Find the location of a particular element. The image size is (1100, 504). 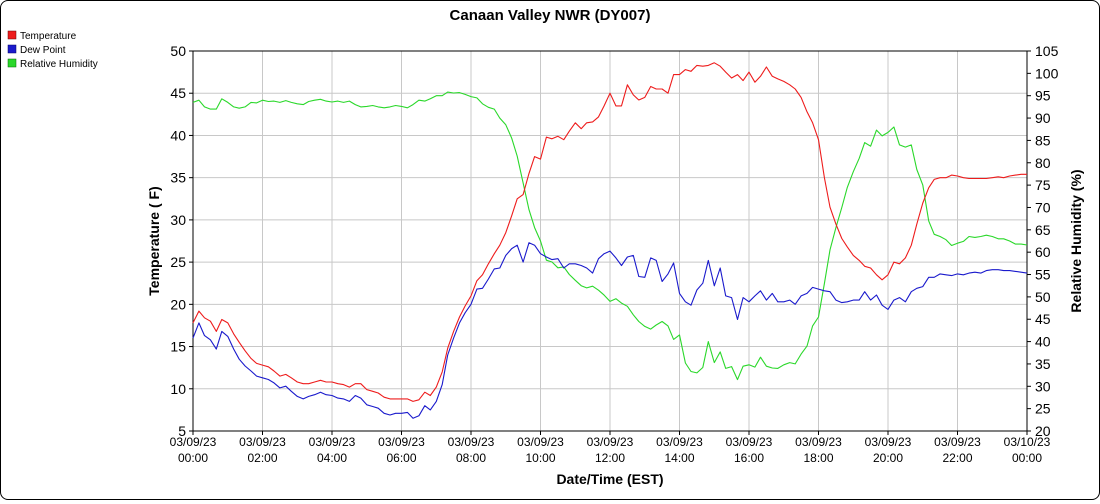

left-tick-label: 20 is located at coordinates (178, 304).